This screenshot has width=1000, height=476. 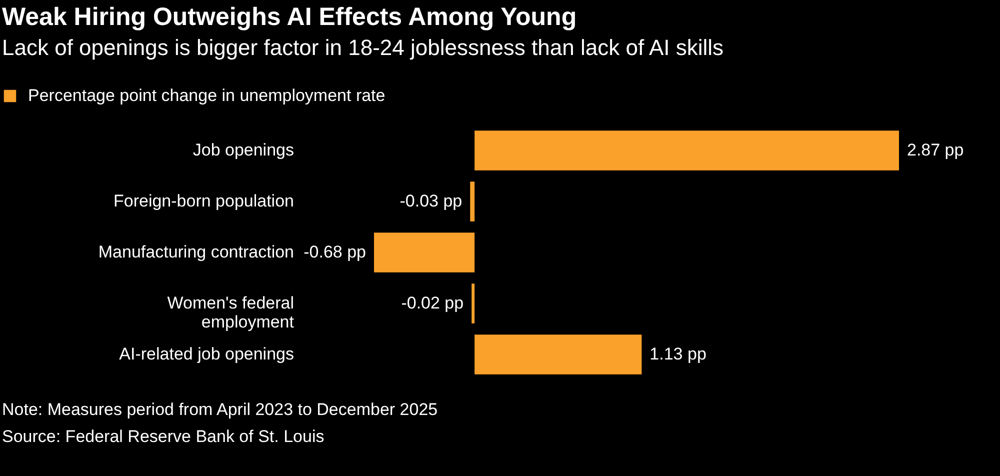 I want to click on data-label: 2.87 pp, so click(x=935, y=150).